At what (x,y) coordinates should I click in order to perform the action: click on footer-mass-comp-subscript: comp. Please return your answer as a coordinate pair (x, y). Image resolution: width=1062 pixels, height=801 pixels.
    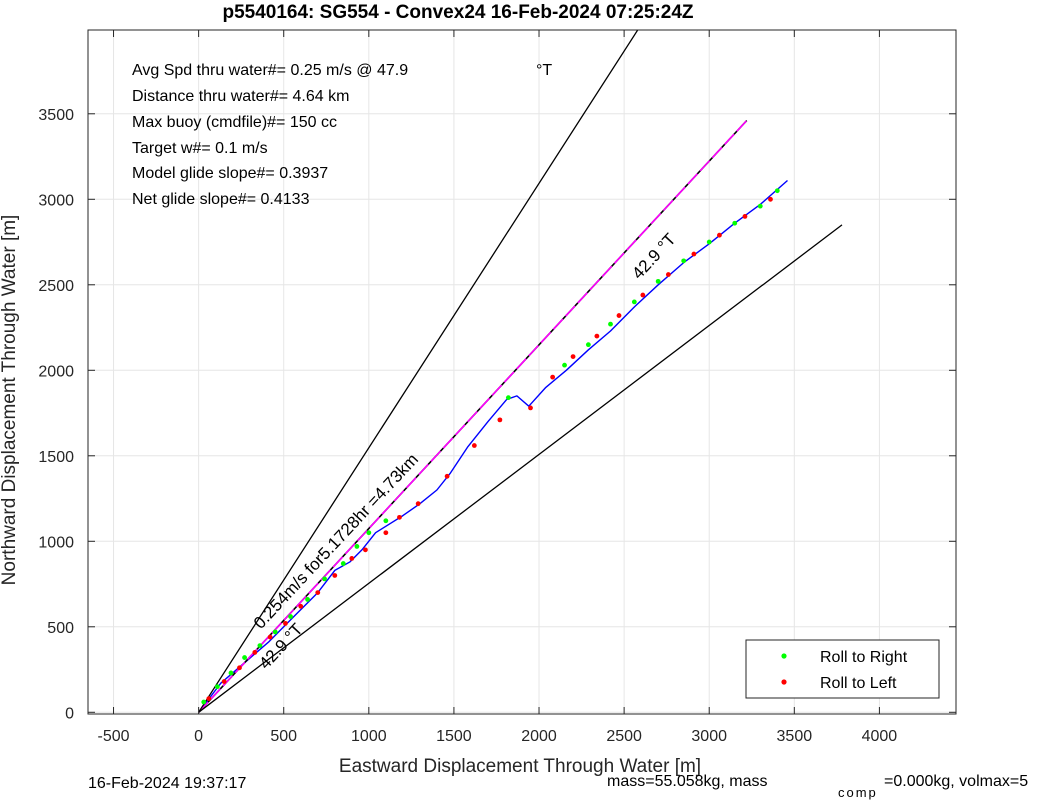
    Looking at the image, I should click on (858, 792).